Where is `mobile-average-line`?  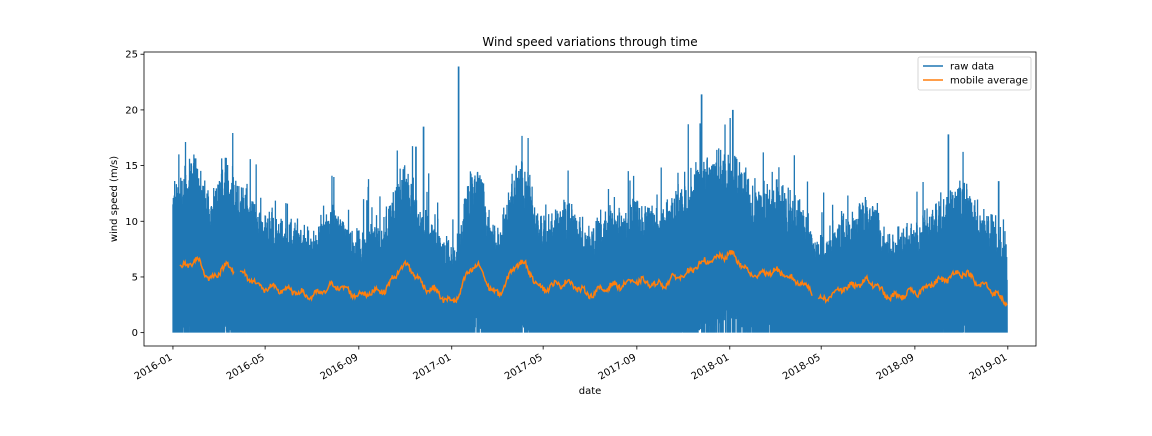
mobile-average-line is located at coordinates (593, 278).